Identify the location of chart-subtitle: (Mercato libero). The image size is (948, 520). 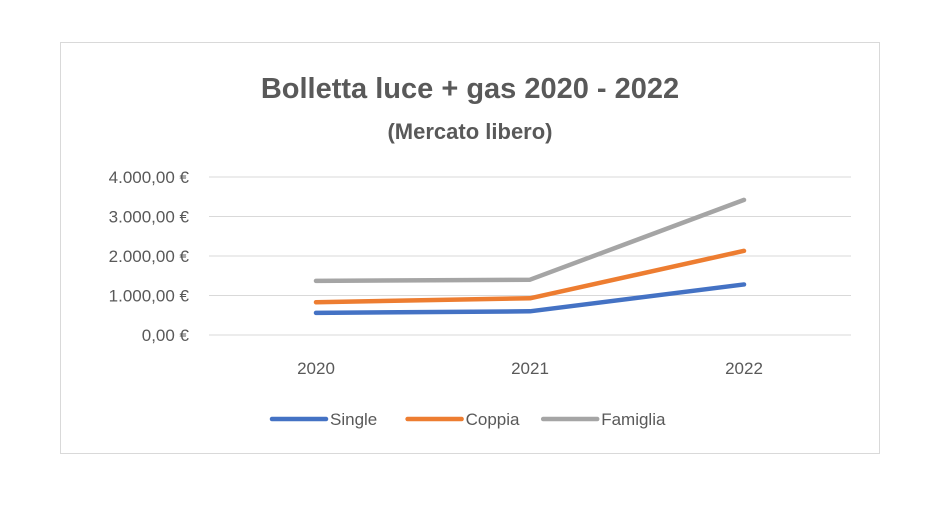
(470, 131).